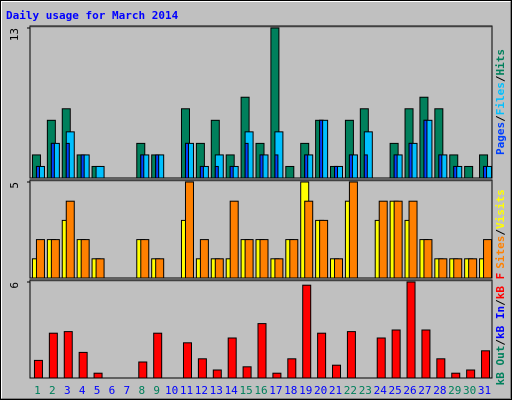 The width and height of the screenshot is (512, 400). Describe the element at coordinates (141, 390) in the screenshot. I see `x-tick-label: 8` at that location.